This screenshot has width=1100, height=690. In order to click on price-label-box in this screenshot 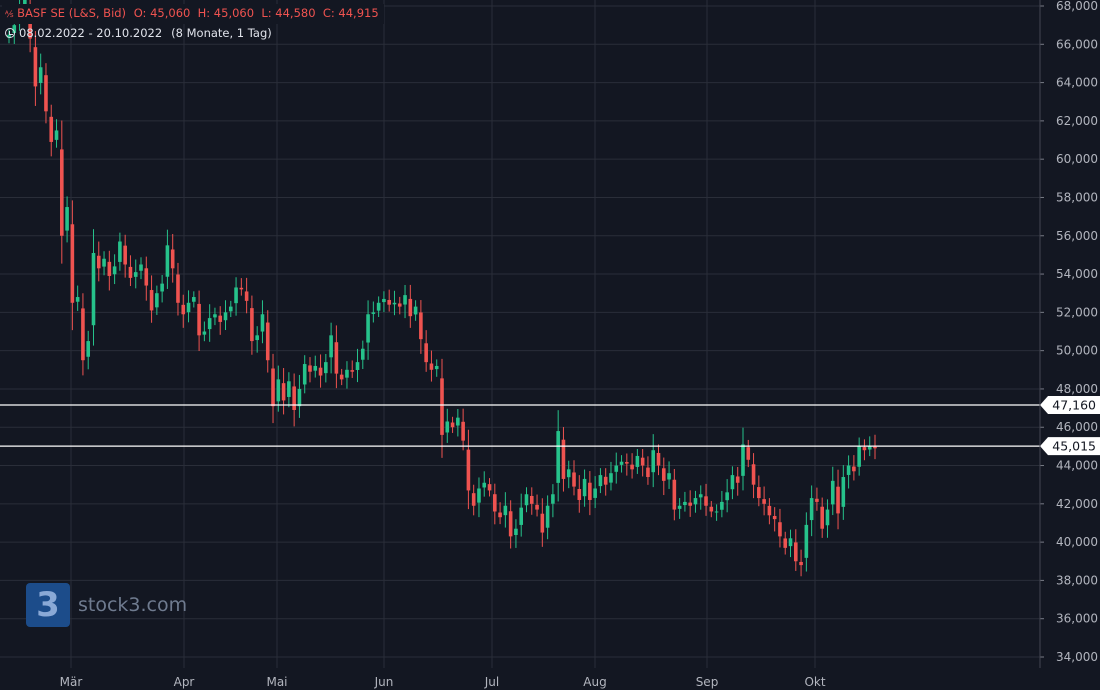, I will do `click(1070, 446)`.